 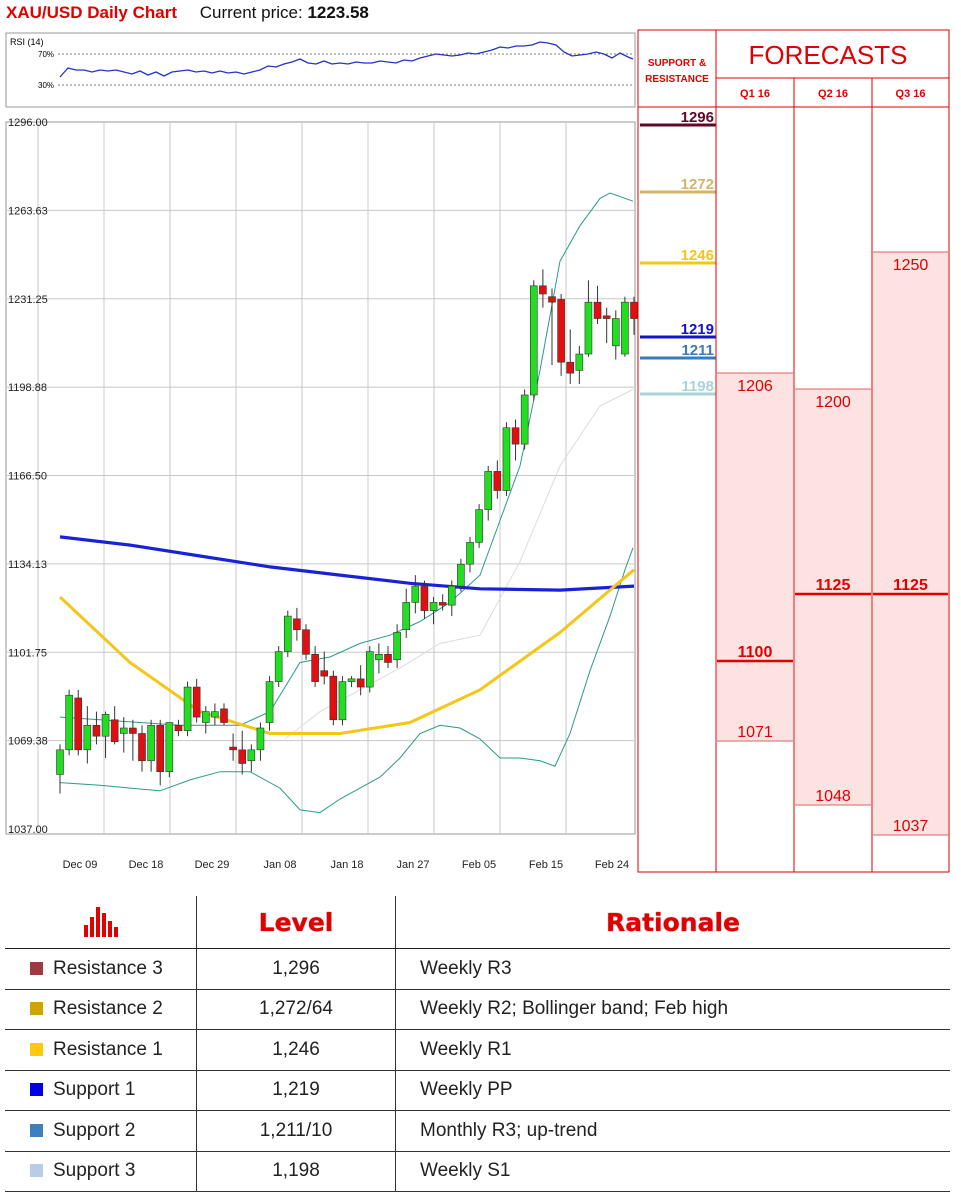 I want to click on rsi-line, so click(x=346, y=59).